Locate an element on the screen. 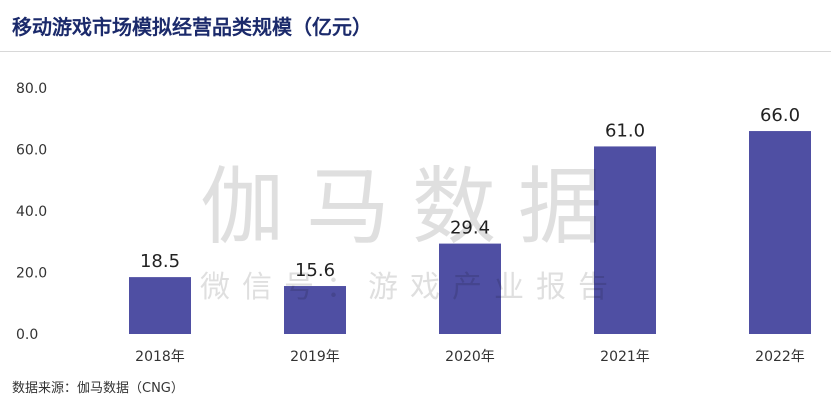 The image size is (831, 414). watermark-sub: 微信号：游戏产业报告 is located at coordinates (410, 287).